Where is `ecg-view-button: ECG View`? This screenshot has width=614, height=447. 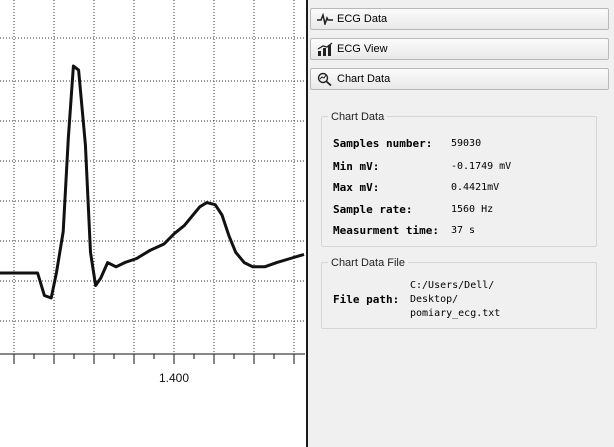 ecg-view-button: ECG View is located at coordinates (459, 49).